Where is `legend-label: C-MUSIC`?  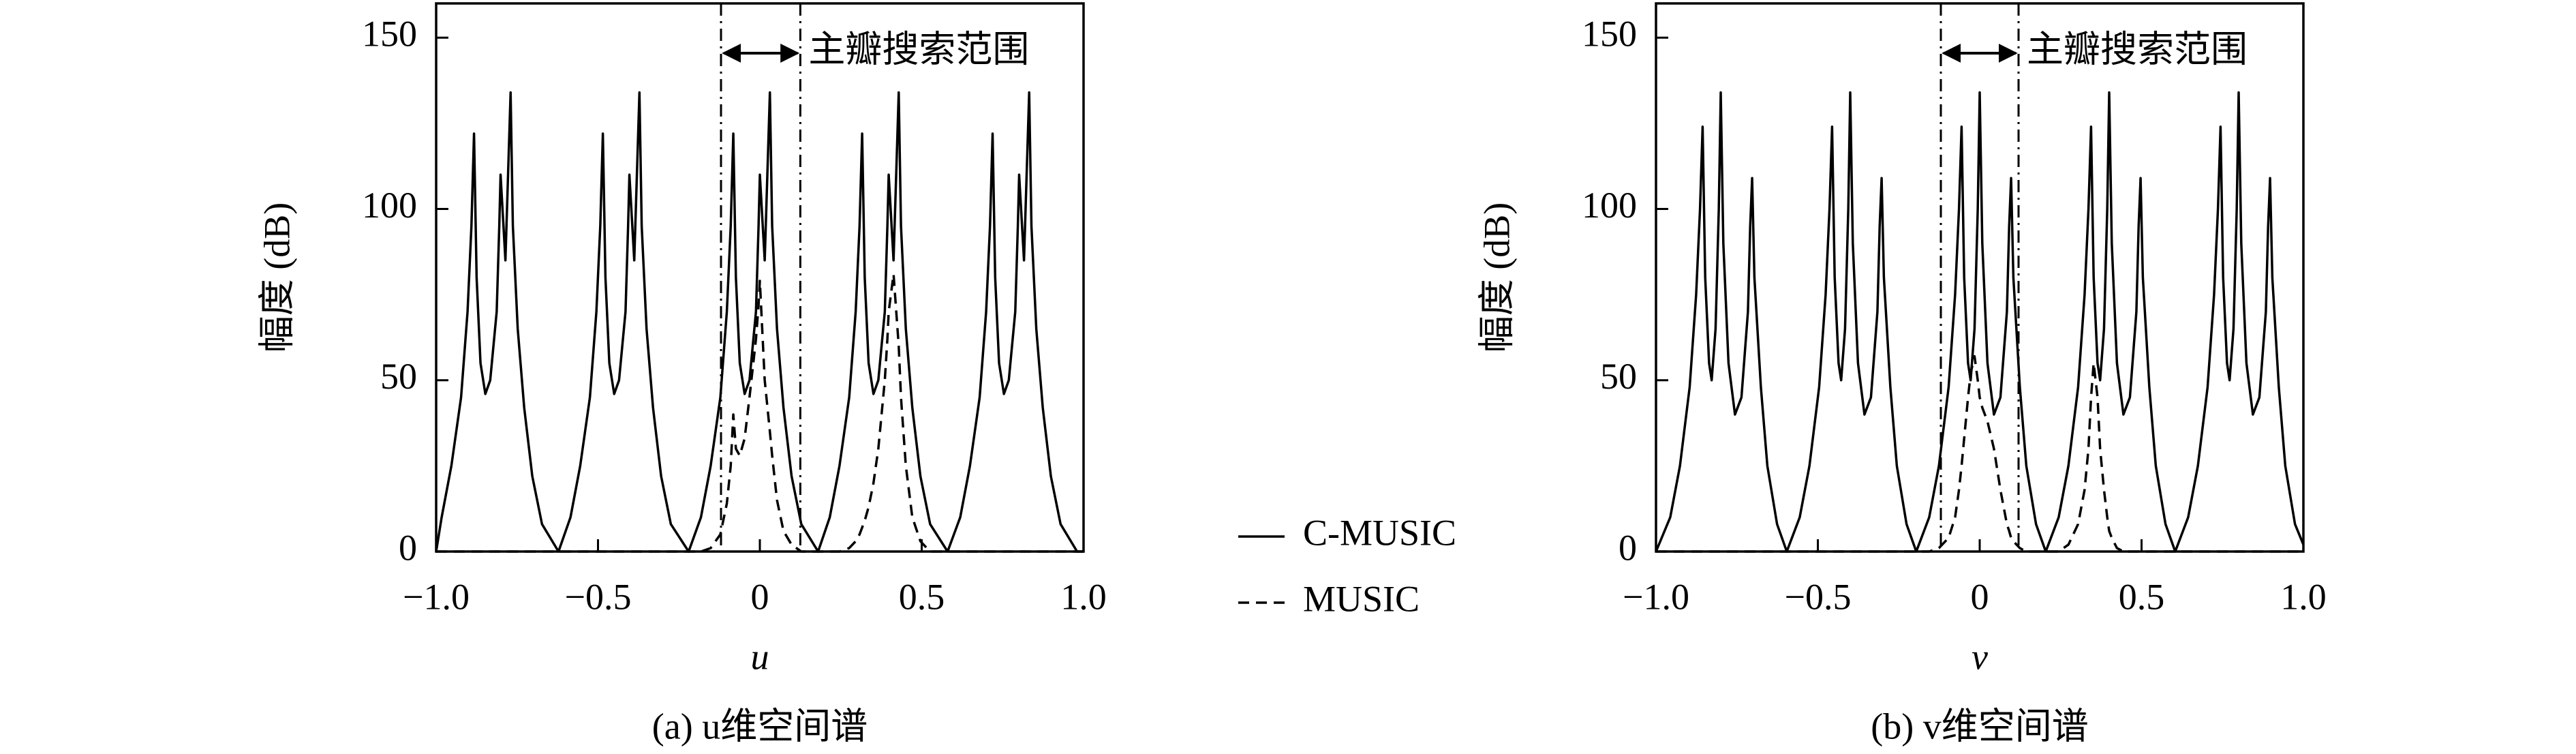
legend-label: C-MUSIC is located at coordinates (1379, 532).